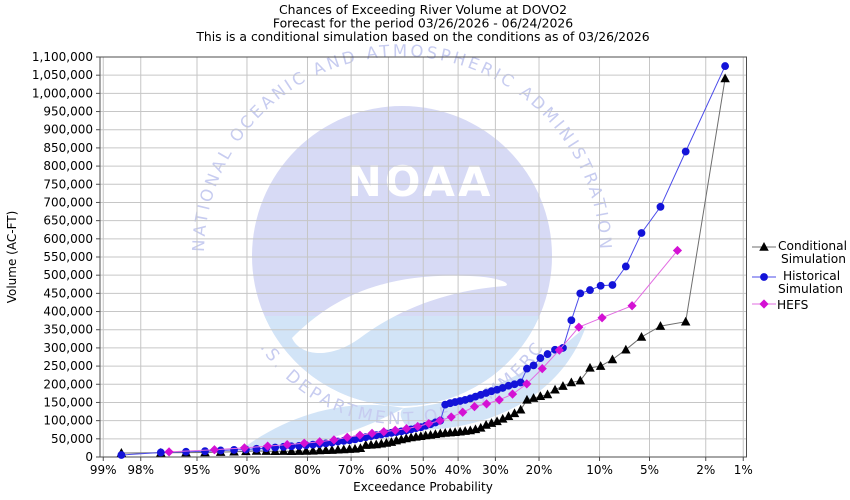 The image size is (850, 500). I want to click on x-tick-label: 20%, so click(539, 470).